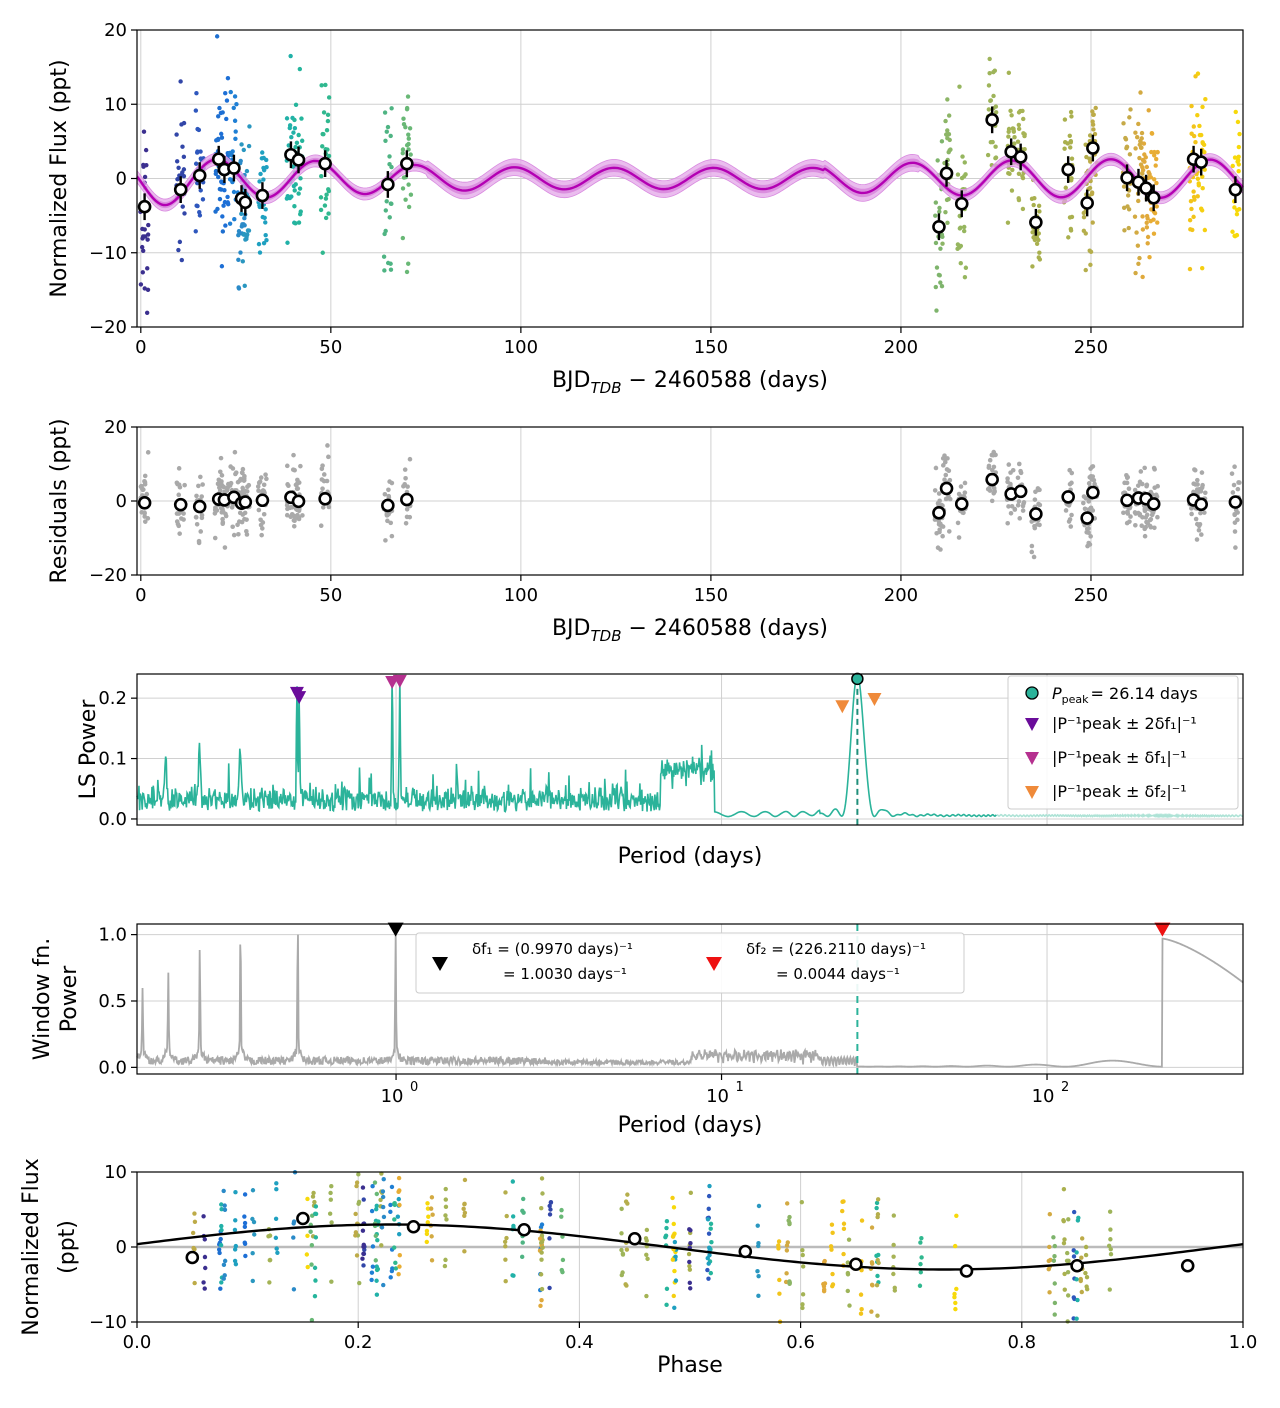 The width and height of the screenshot is (1280, 1408). I want to click on x-tick-label: 0.6, so click(800, 1342).